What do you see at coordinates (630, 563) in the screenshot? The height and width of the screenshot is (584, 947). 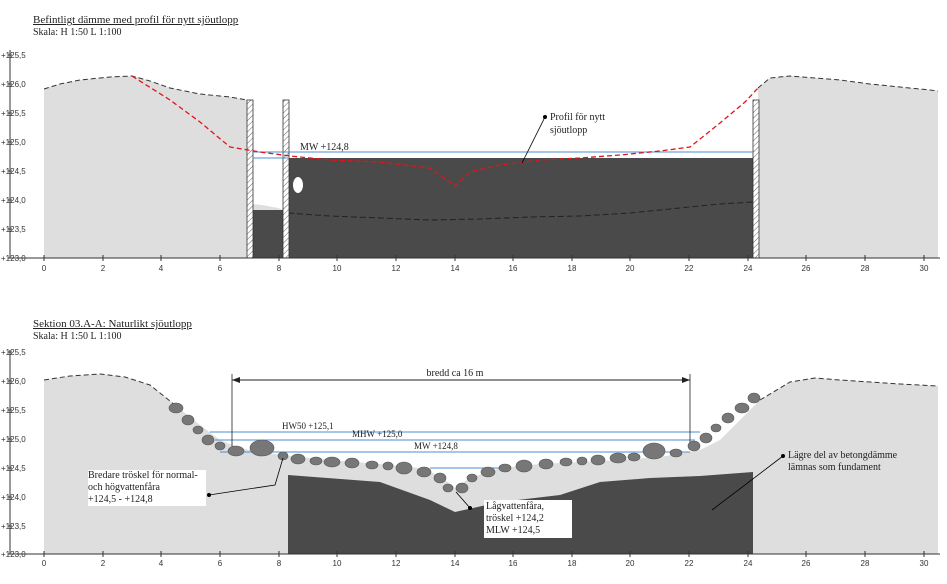 I see `section2-xtick-label: 20` at bounding box center [630, 563].